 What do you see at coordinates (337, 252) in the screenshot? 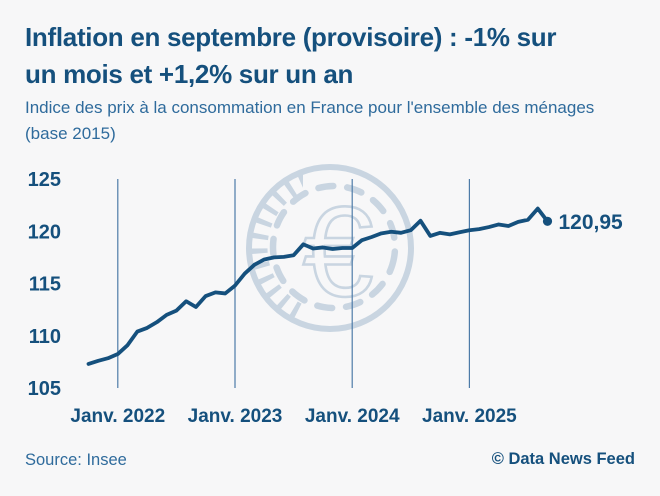
I see `euro-symbol-icon: €` at bounding box center [337, 252].